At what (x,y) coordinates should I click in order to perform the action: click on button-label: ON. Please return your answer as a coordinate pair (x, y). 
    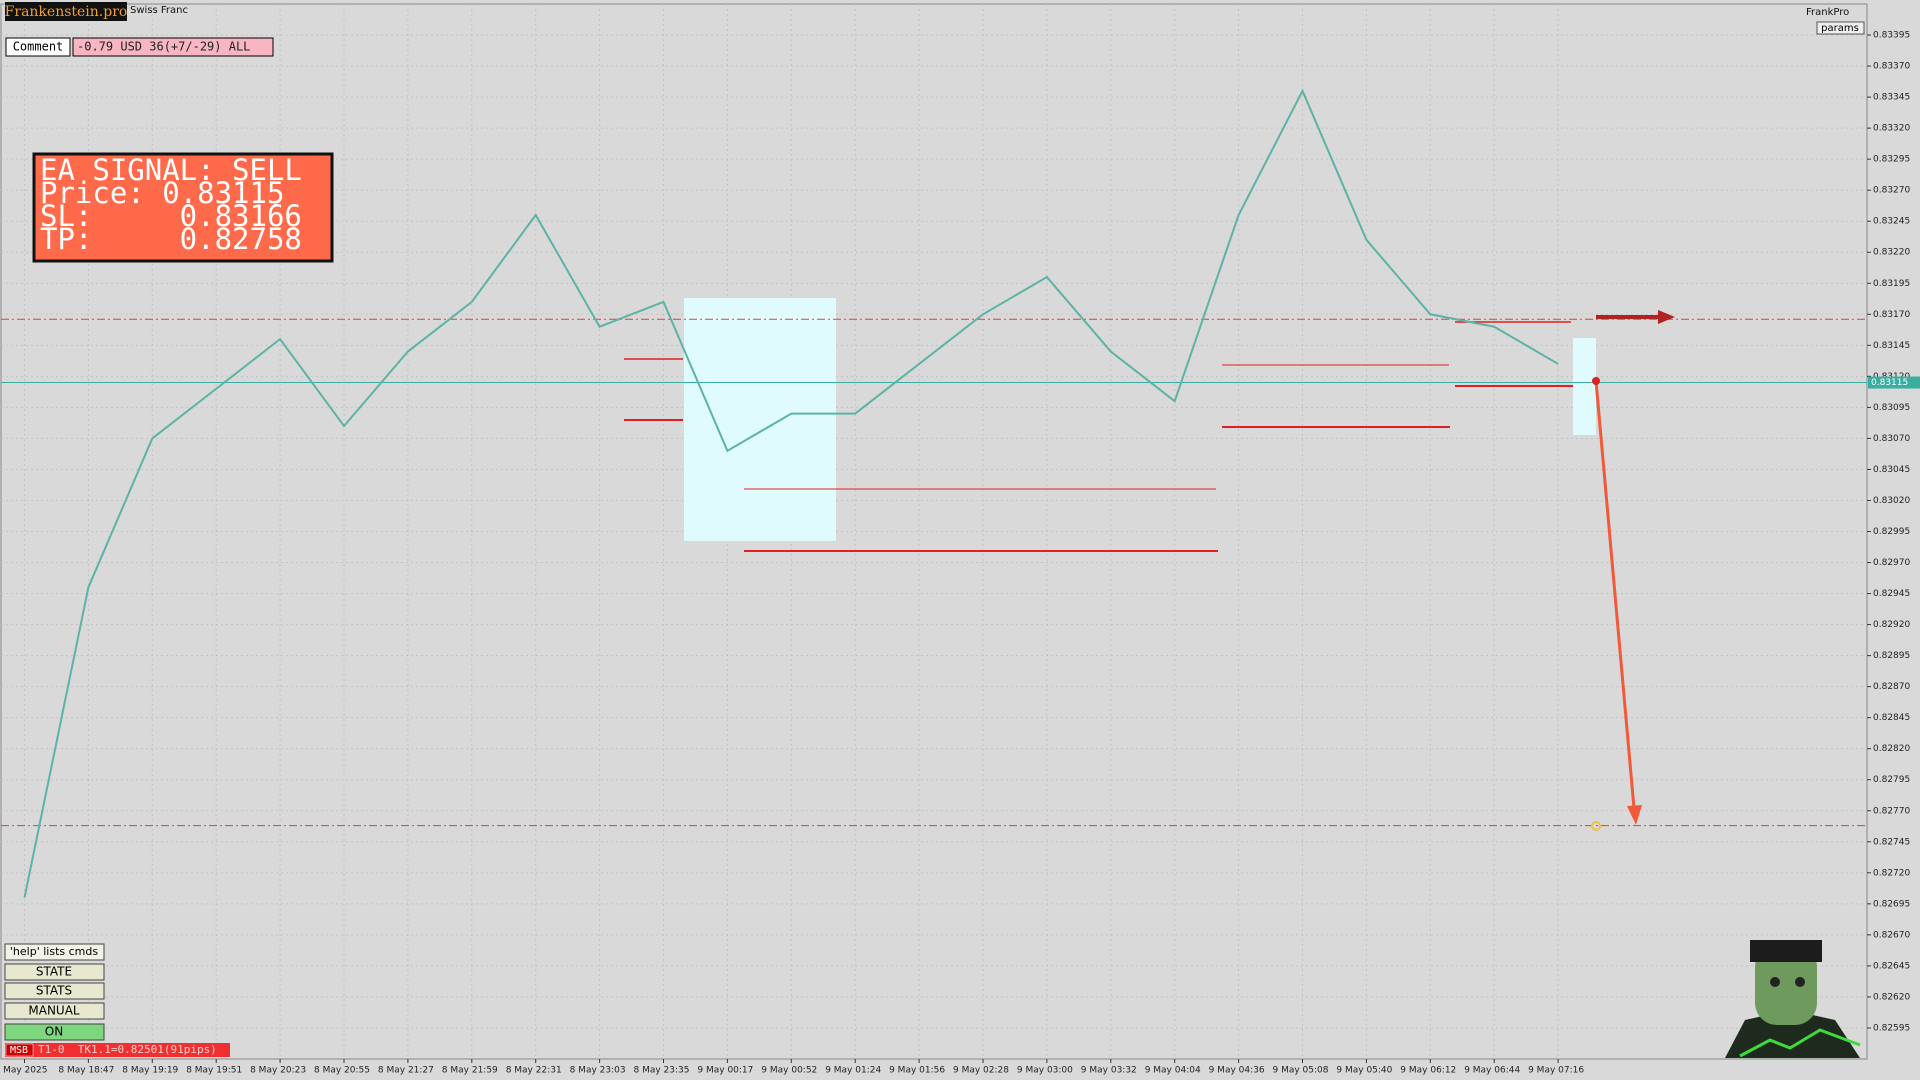
    Looking at the image, I should click on (54, 1032).